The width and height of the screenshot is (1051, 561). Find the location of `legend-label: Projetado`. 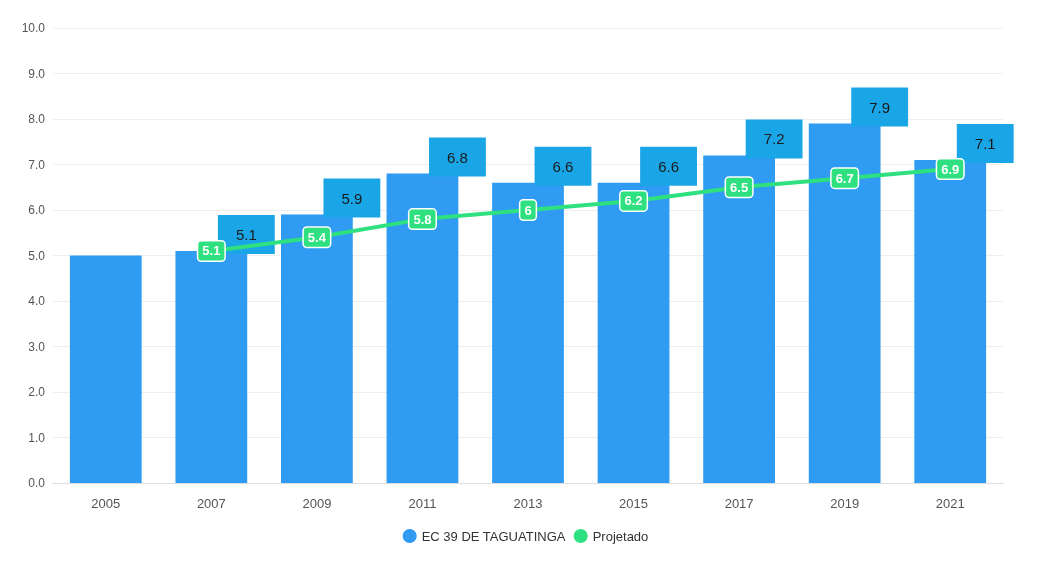

legend-label: Projetado is located at coordinates (620, 536).